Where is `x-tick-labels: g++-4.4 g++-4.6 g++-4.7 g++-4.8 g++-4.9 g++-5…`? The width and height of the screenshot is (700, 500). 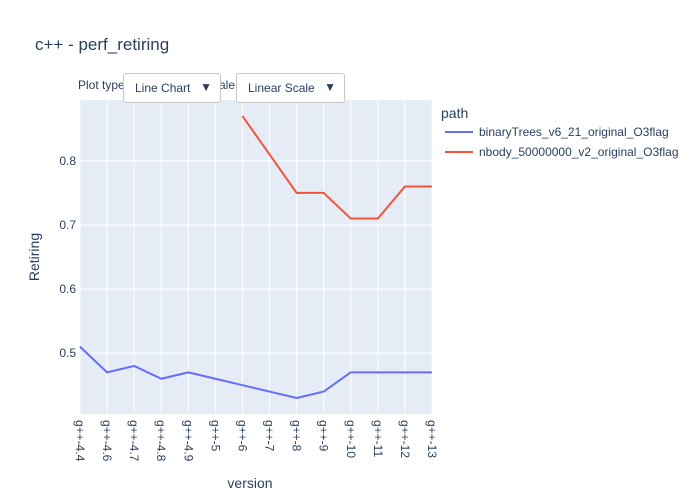 x-tick-labels: g++-4.4 g++-4.6 g++-4.7 g++-4.8 g++-4.9 g++-5… is located at coordinates (256, 441).